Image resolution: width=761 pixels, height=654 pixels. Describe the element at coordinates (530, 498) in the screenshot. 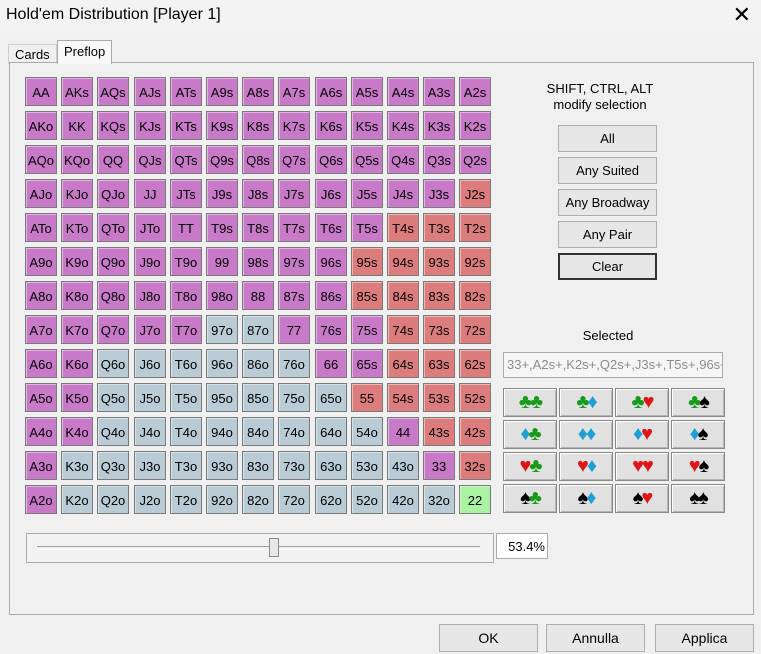

I see `suit-combo-button: ♠♣` at that location.